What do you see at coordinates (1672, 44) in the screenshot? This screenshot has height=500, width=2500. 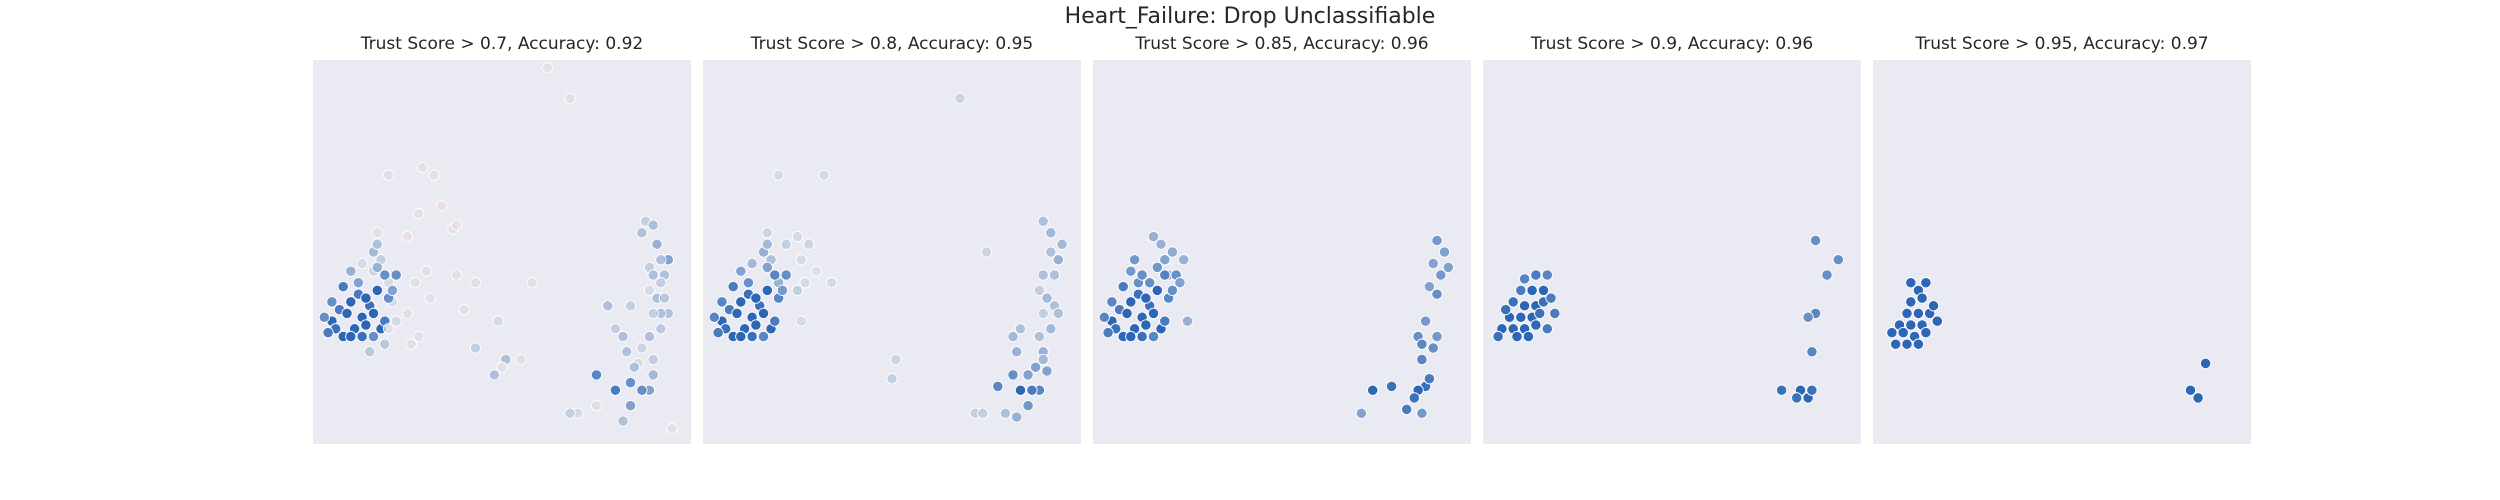 I see `subplot-title: Trust Score > 0.9, Accuracy: 0.96` at bounding box center [1672, 44].